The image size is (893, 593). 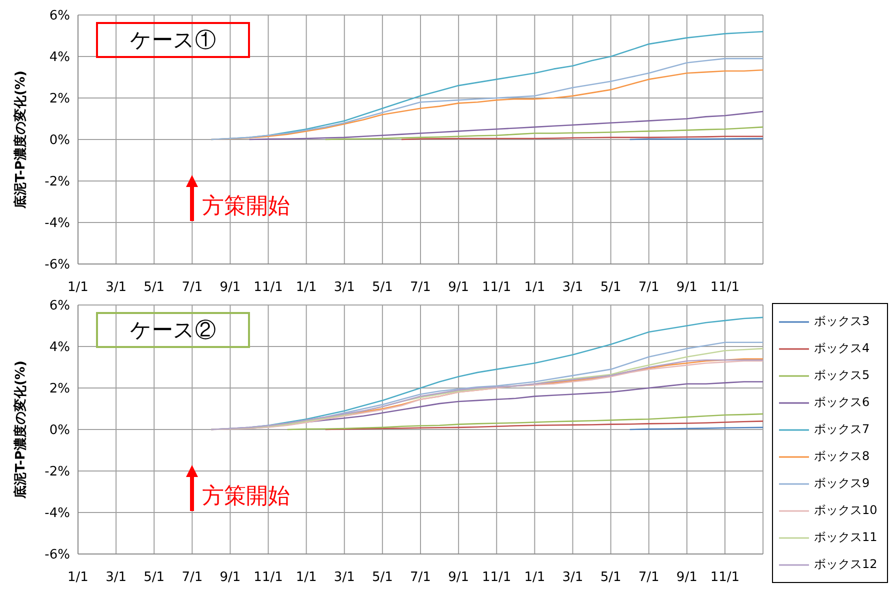 I want to click on text: ケース②, so click(x=173, y=330).